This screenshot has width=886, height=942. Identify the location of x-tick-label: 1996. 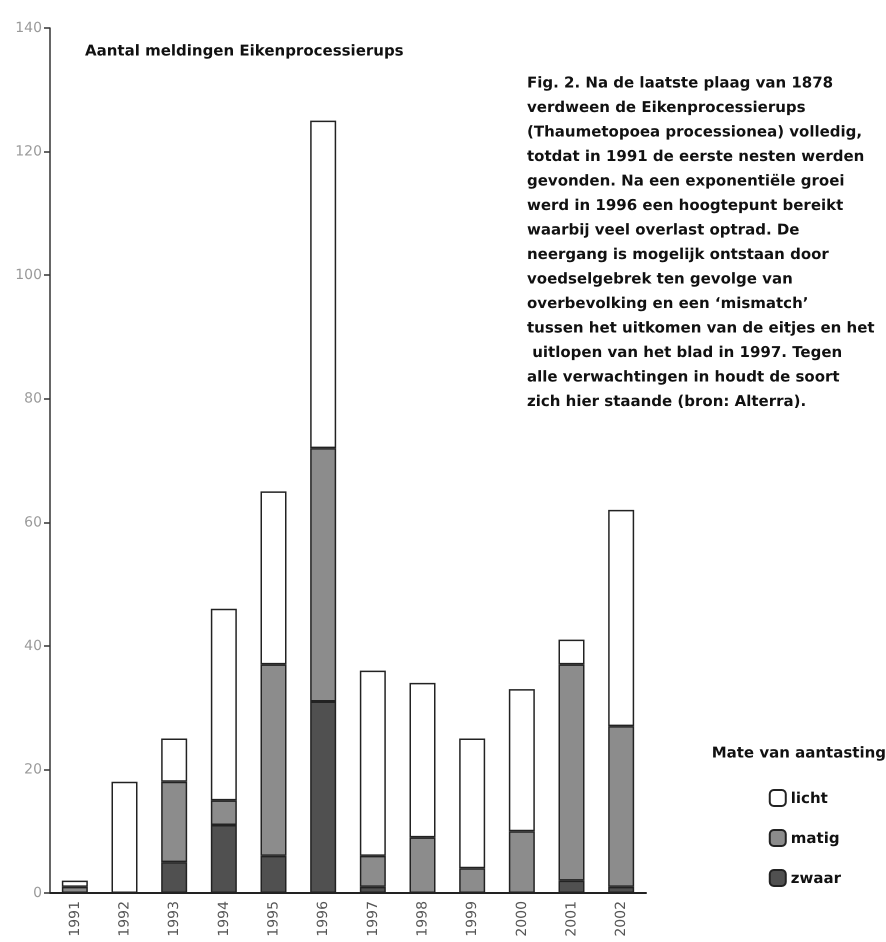
(323, 918).